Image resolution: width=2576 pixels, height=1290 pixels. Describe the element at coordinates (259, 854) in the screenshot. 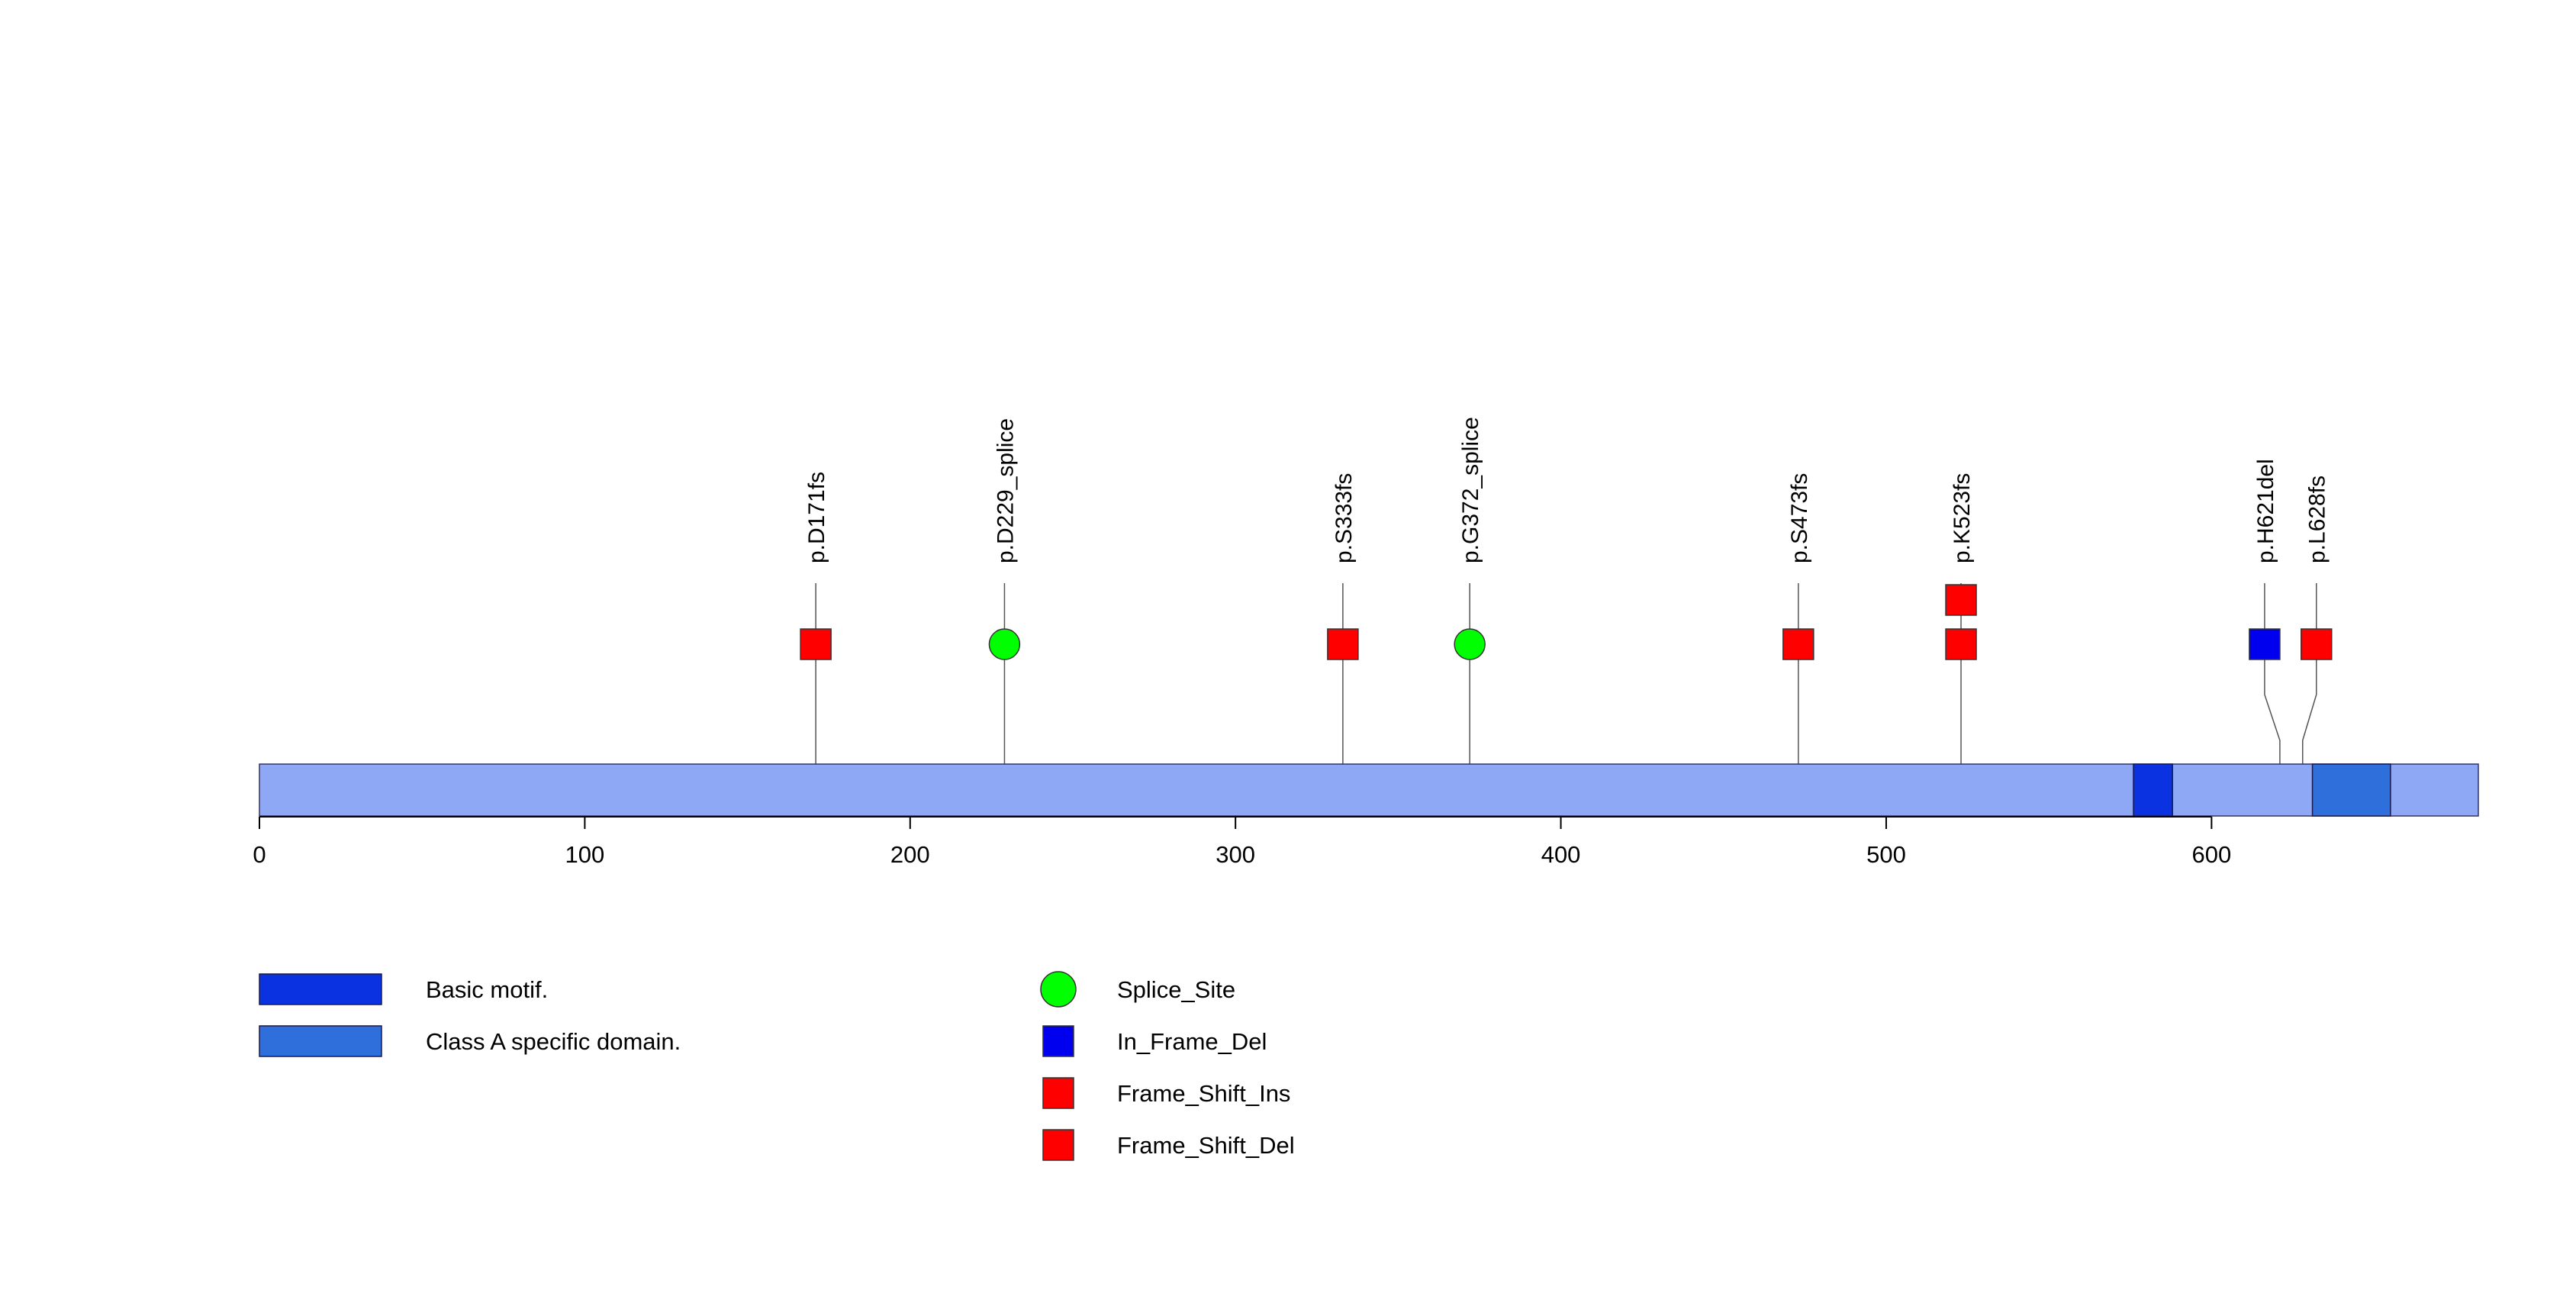

I see `axis-tick-label: 0` at that location.